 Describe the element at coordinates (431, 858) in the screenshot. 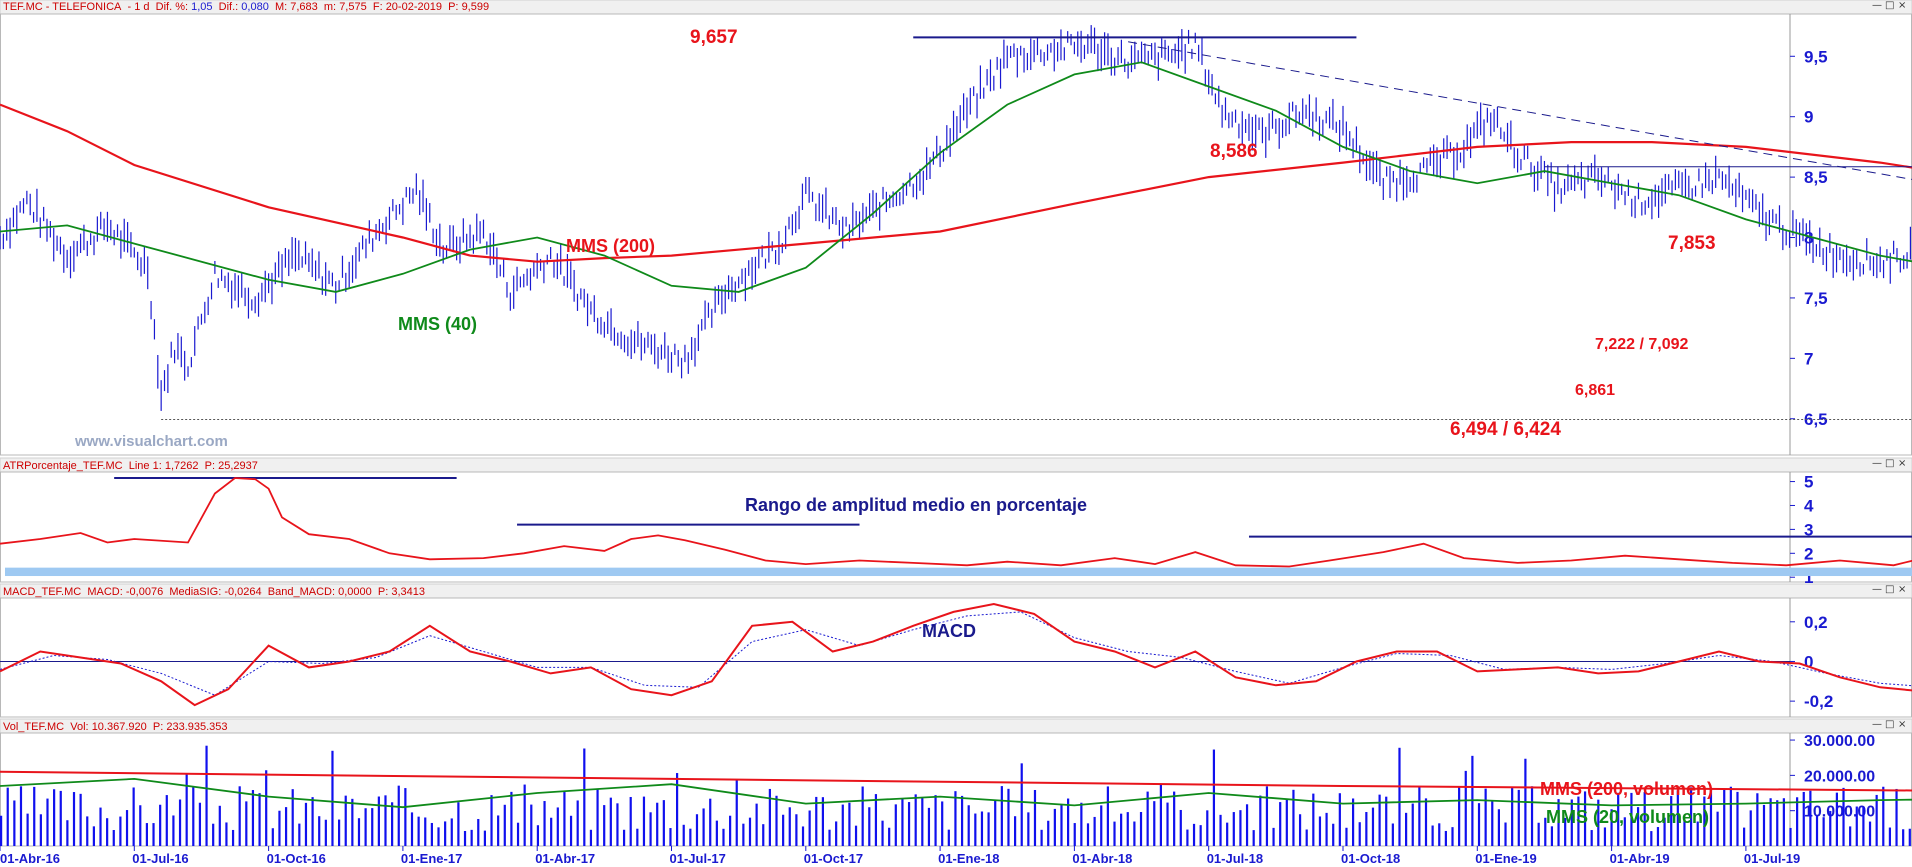

I see `x-tick-label: 01-Ene-17` at that location.